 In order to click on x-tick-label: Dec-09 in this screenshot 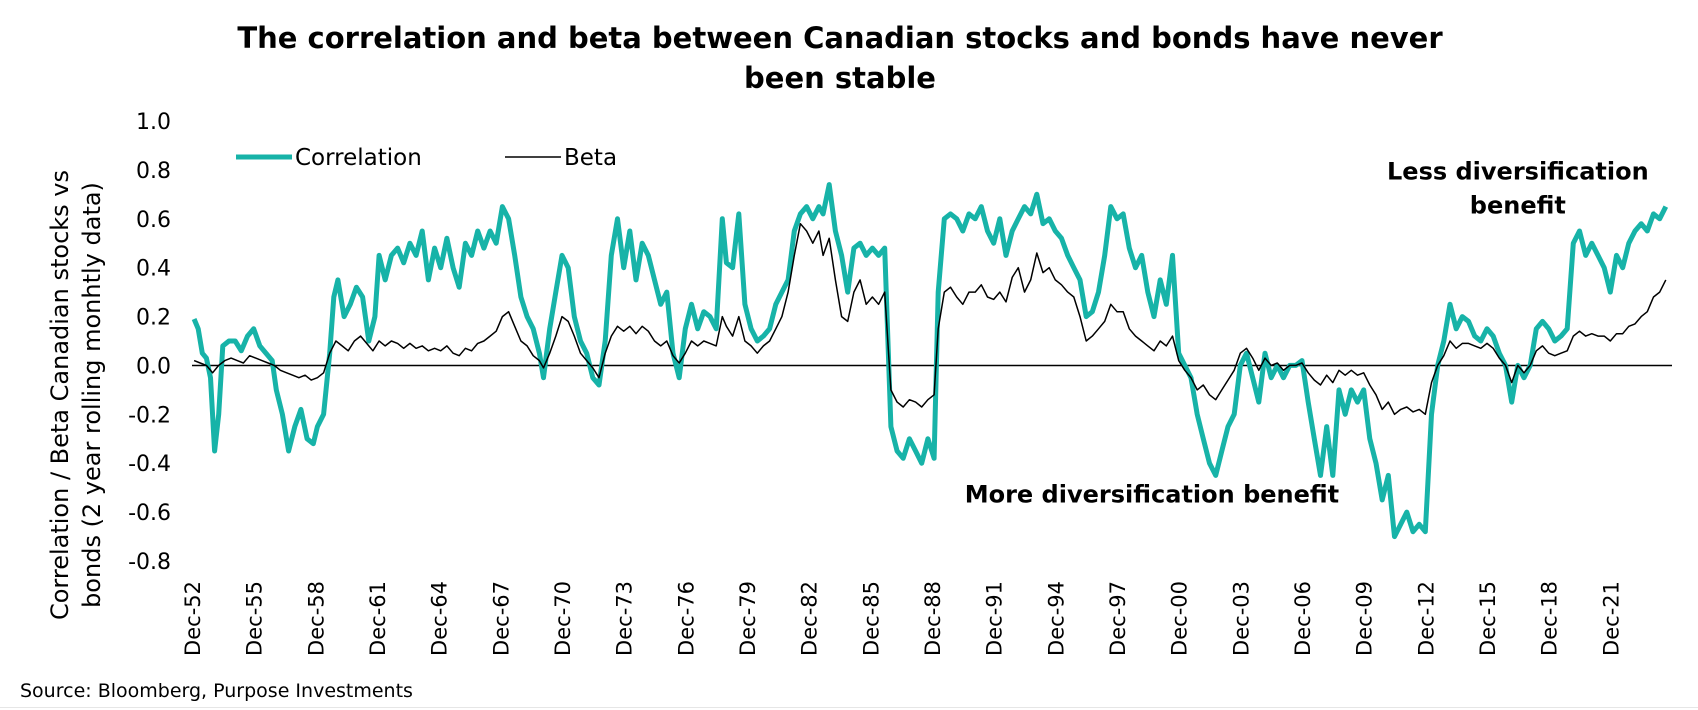, I will do `click(1365, 618)`.